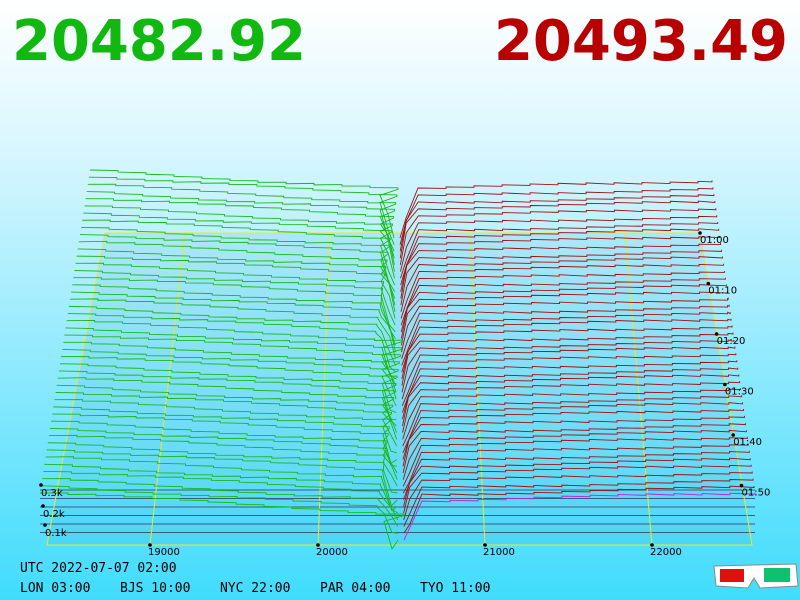 This screenshot has width=800, height=600. I want to click on zone-time: NYC 22:00, so click(255, 588).